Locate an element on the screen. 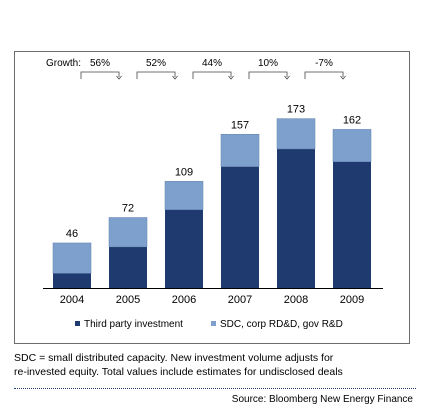 The width and height of the screenshot is (425, 415). total-label-2005: 72 is located at coordinates (128, 209).